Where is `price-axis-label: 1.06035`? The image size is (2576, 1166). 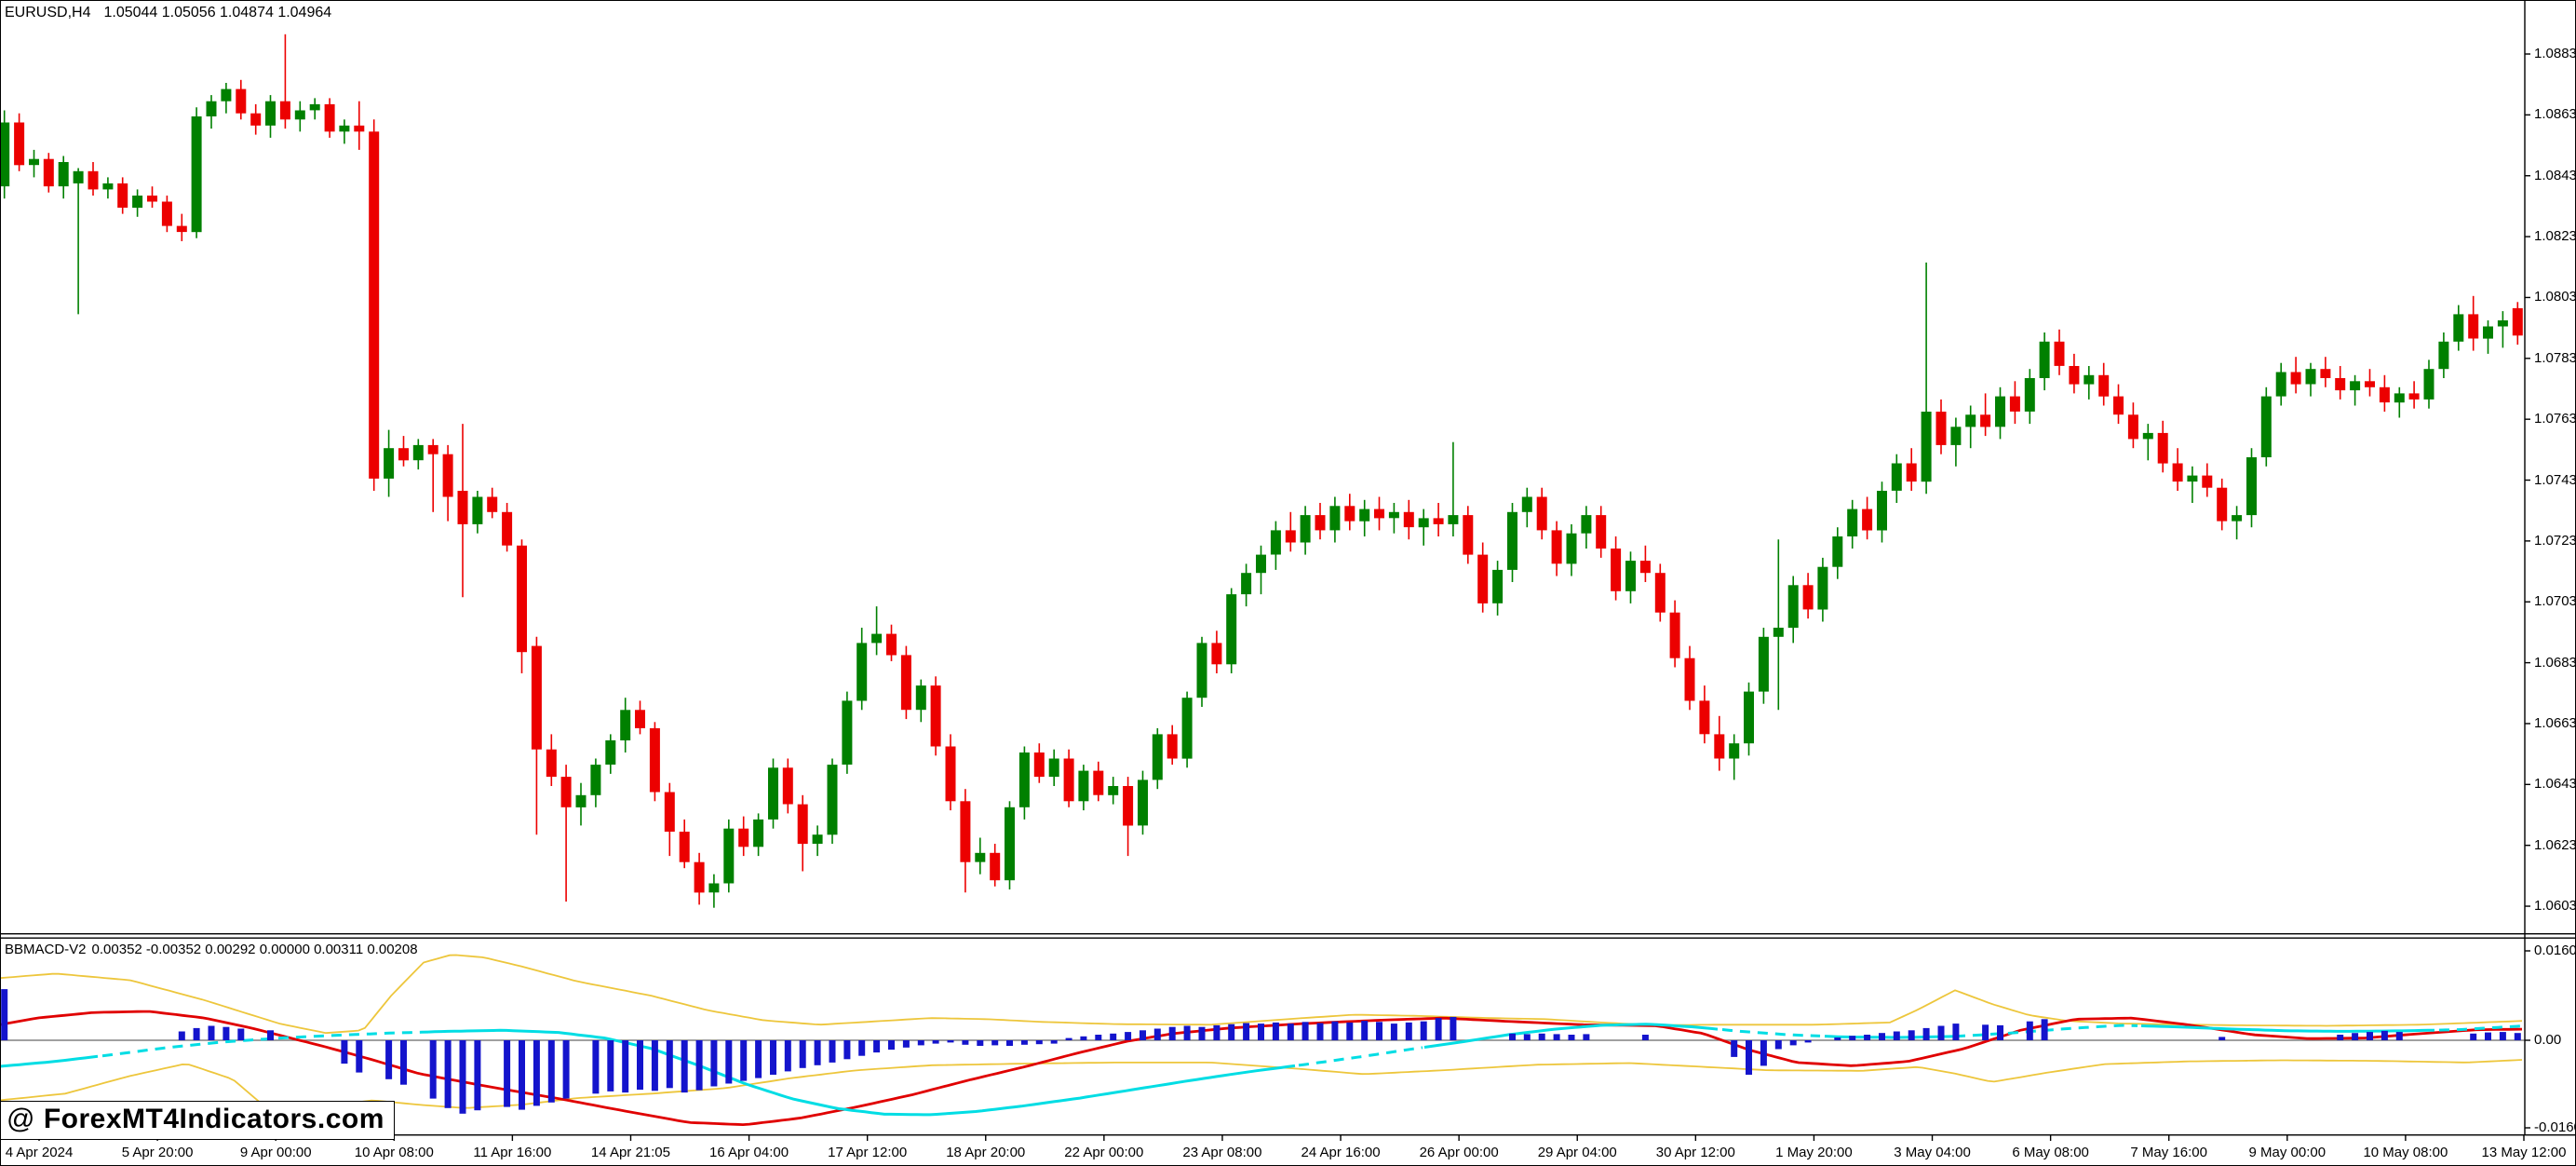
price-axis-label: 1.06035 is located at coordinates (2555, 907).